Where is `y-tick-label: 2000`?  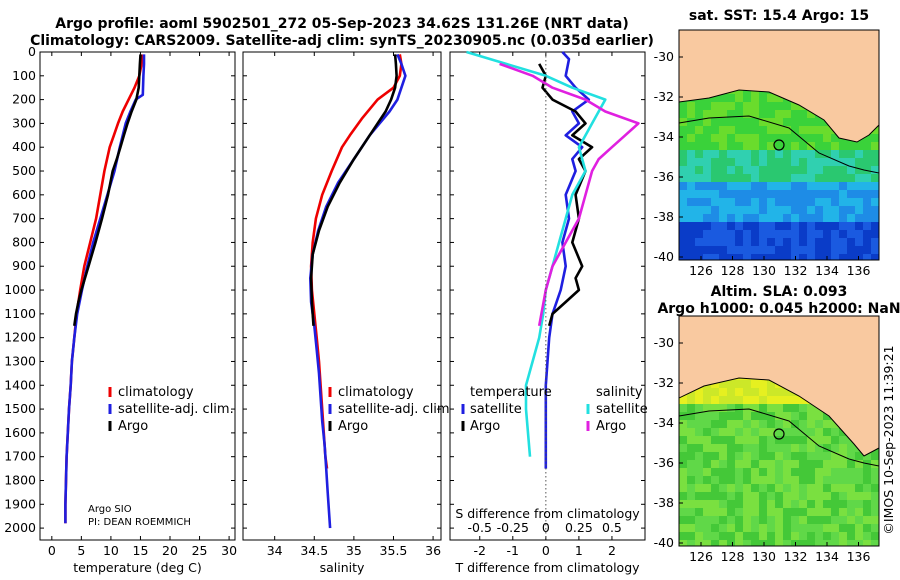
y-tick-label: 2000 is located at coordinates (20, 527).